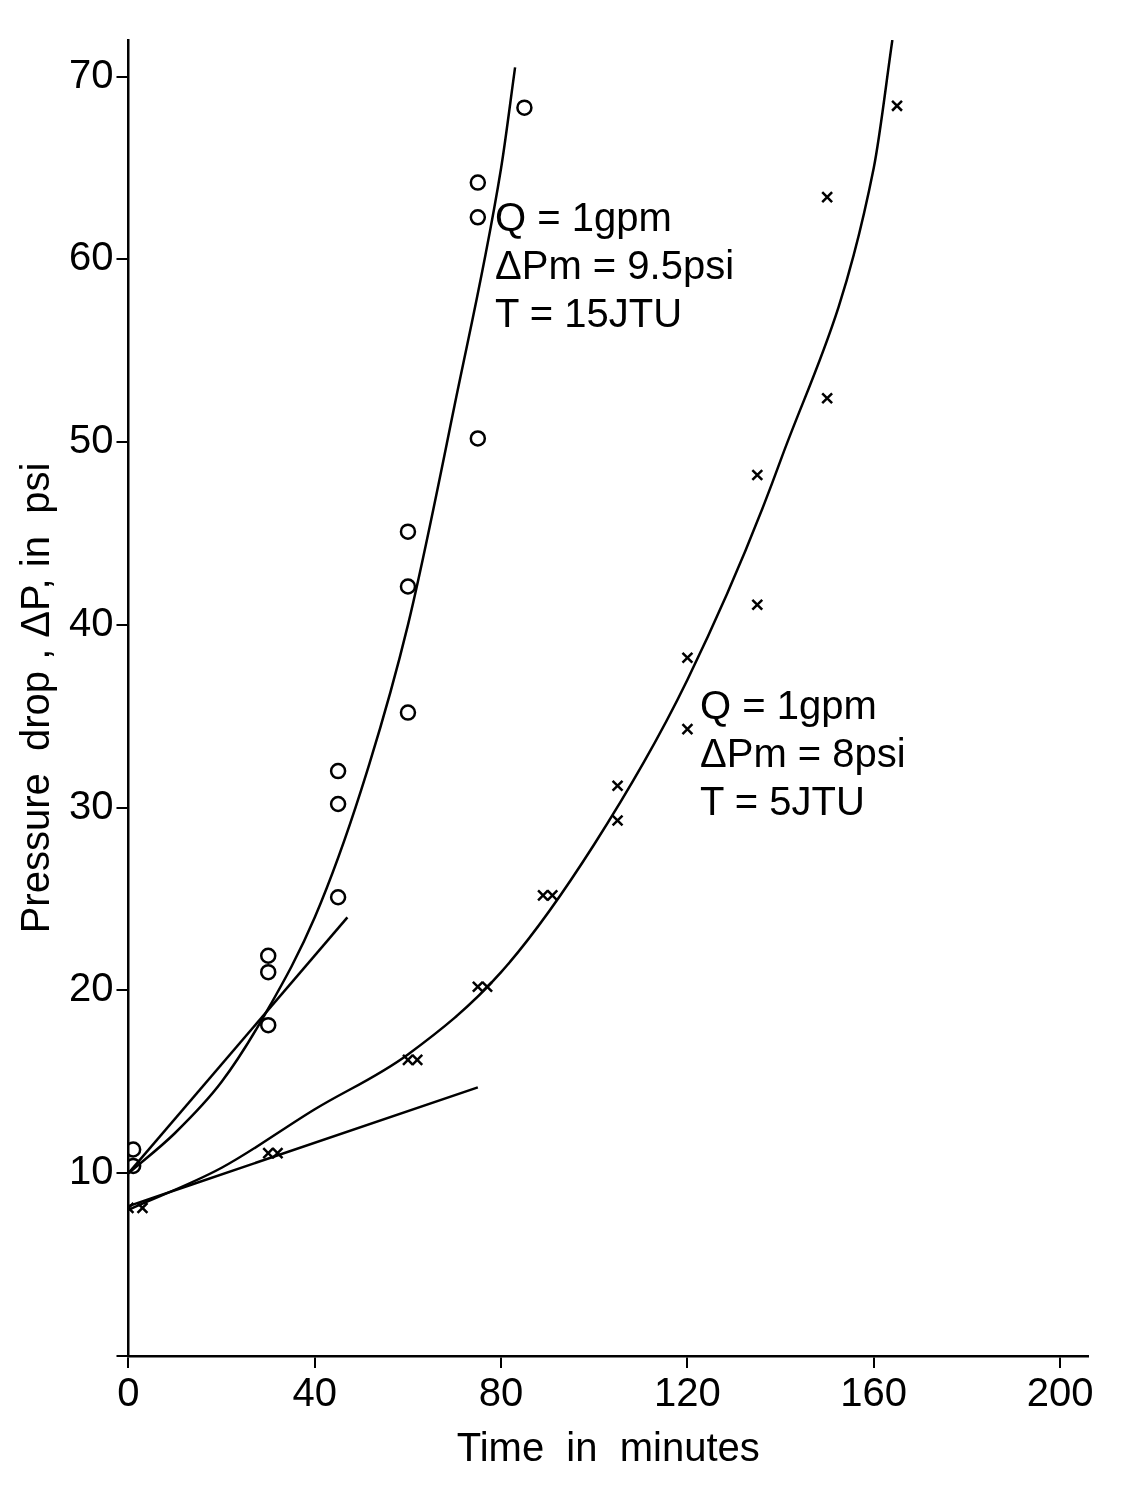  What do you see at coordinates (615, 265) in the screenshot?
I see `annotation: Q = 1gpm ΔPm = 9.5psi T = 15JTU` at bounding box center [615, 265].